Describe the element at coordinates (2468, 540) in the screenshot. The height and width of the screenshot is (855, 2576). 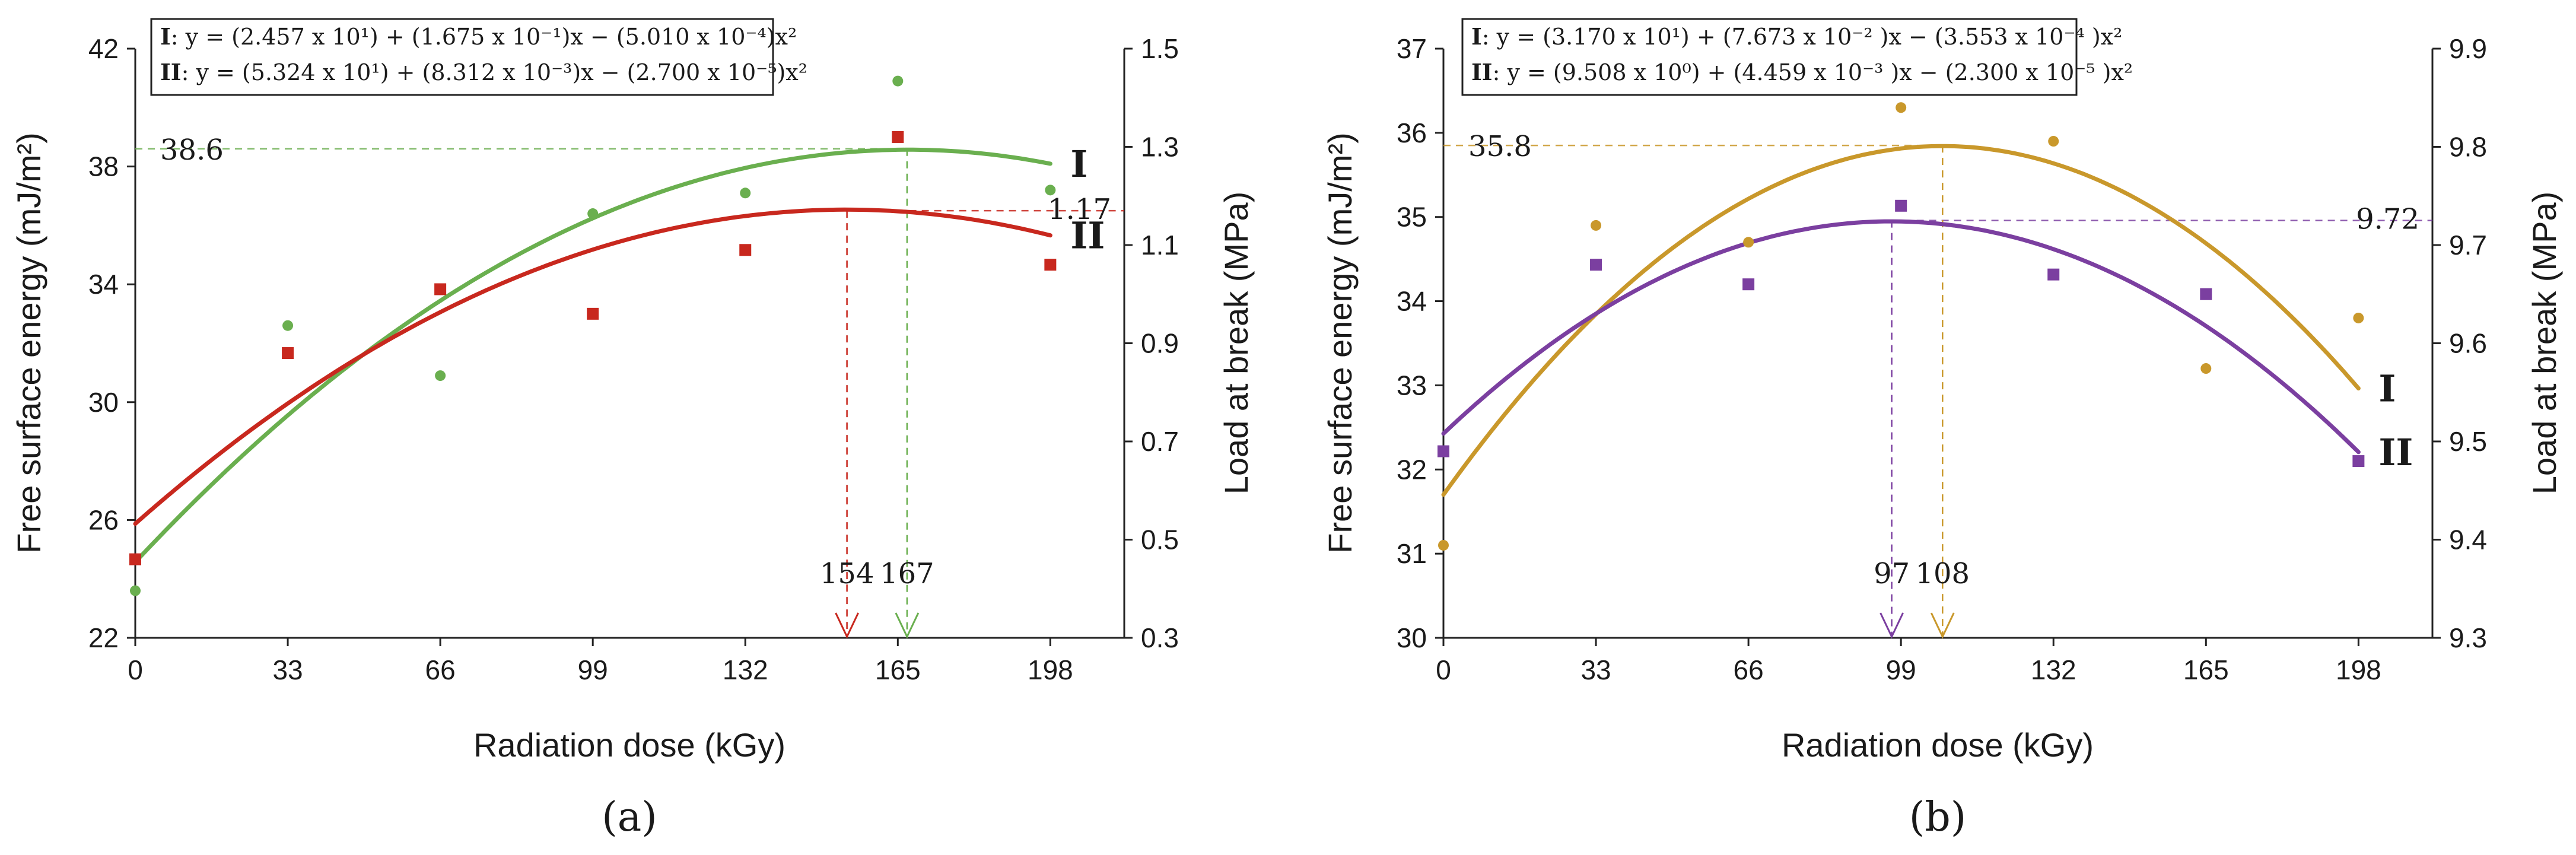
I see `y-right-tick-label: 9.4` at that location.